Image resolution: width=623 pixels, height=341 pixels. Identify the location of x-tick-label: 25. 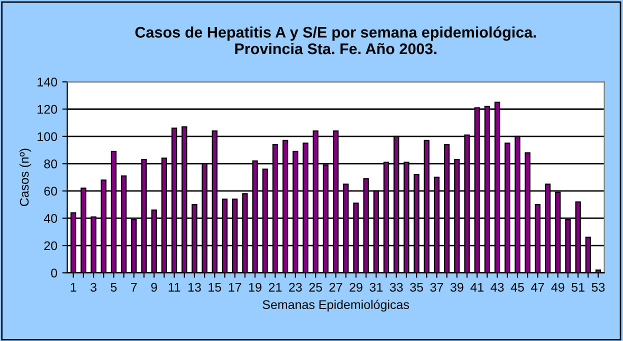
(315, 287).